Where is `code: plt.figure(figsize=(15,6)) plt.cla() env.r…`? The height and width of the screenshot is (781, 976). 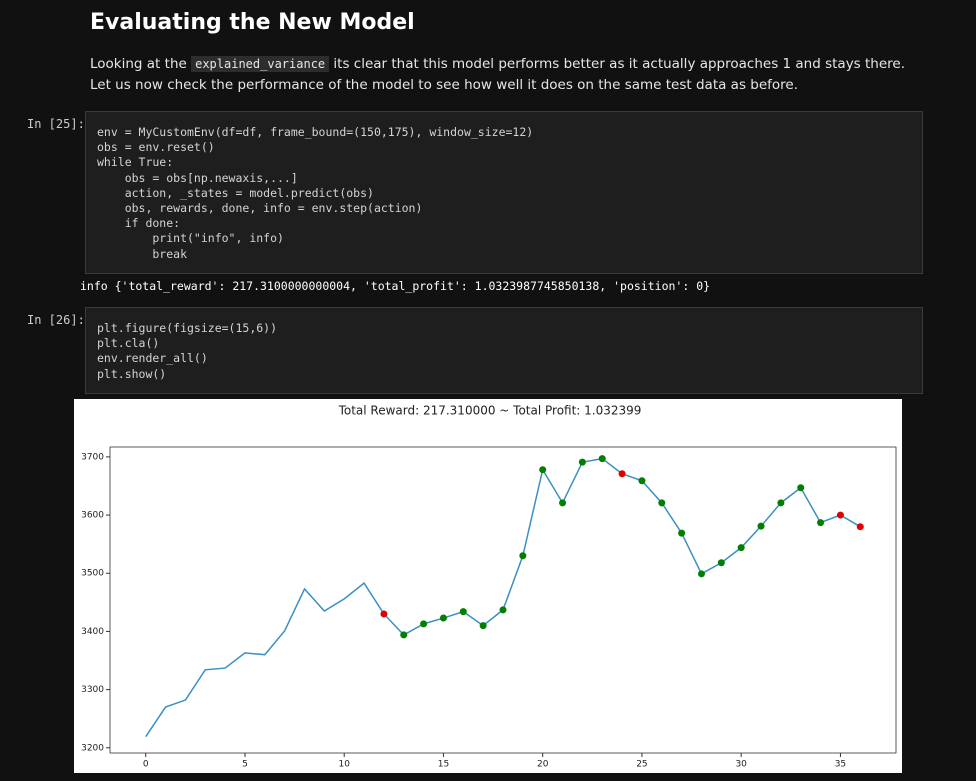
code: plt.figure(figsize=(15,6)) plt.cla() env.r… is located at coordinates (504, 351).